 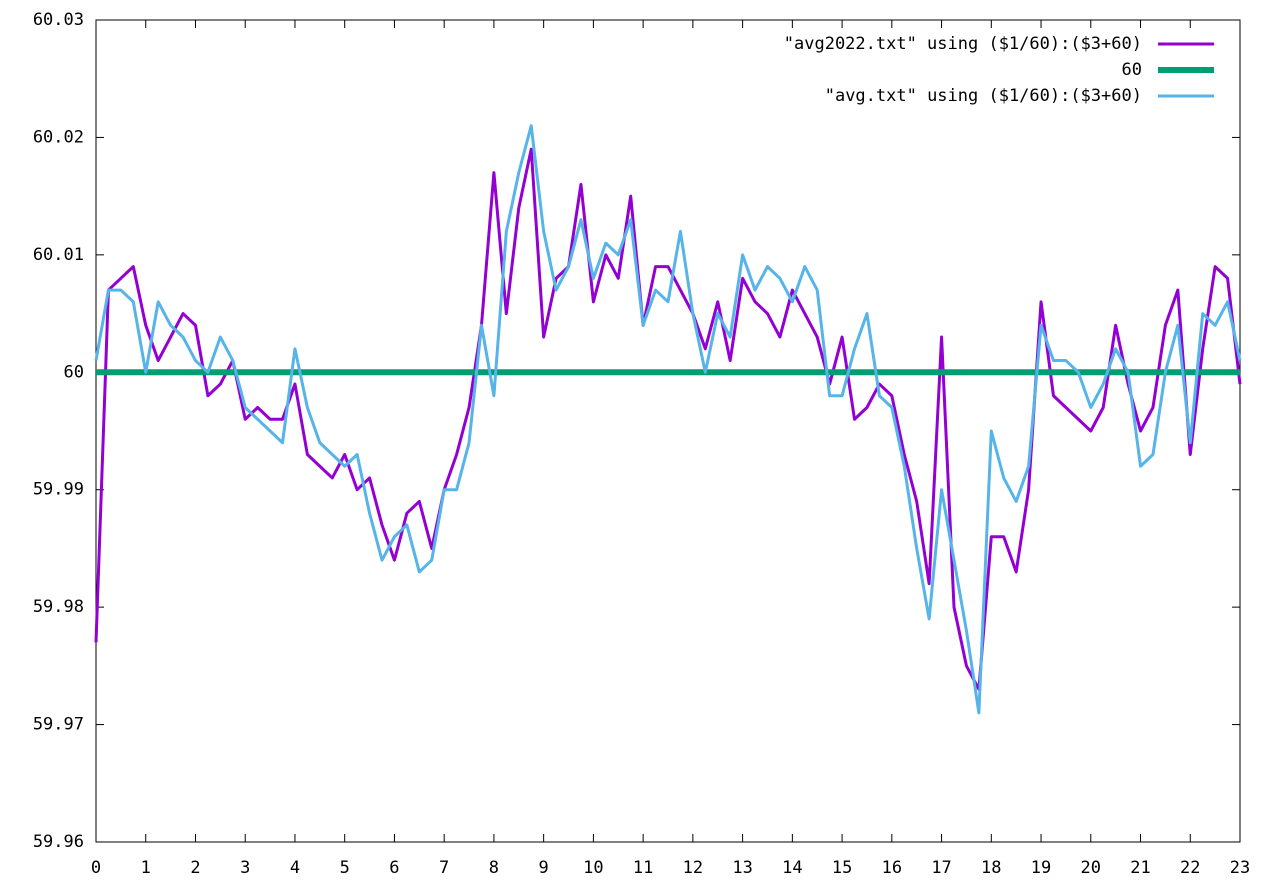 I want to click on y-tick-label: 60, so click(x=74, y=372).